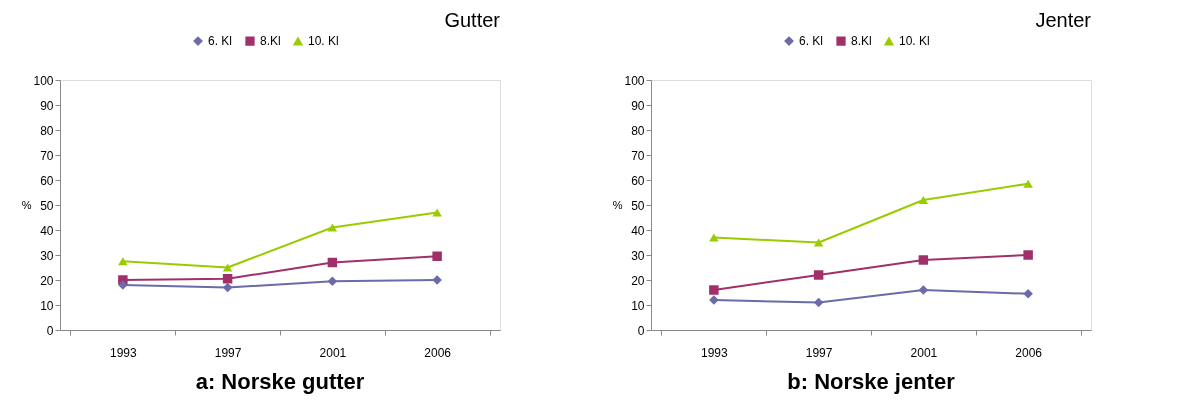  I want to click on text: a: Norske gutter, so click(280, 381).